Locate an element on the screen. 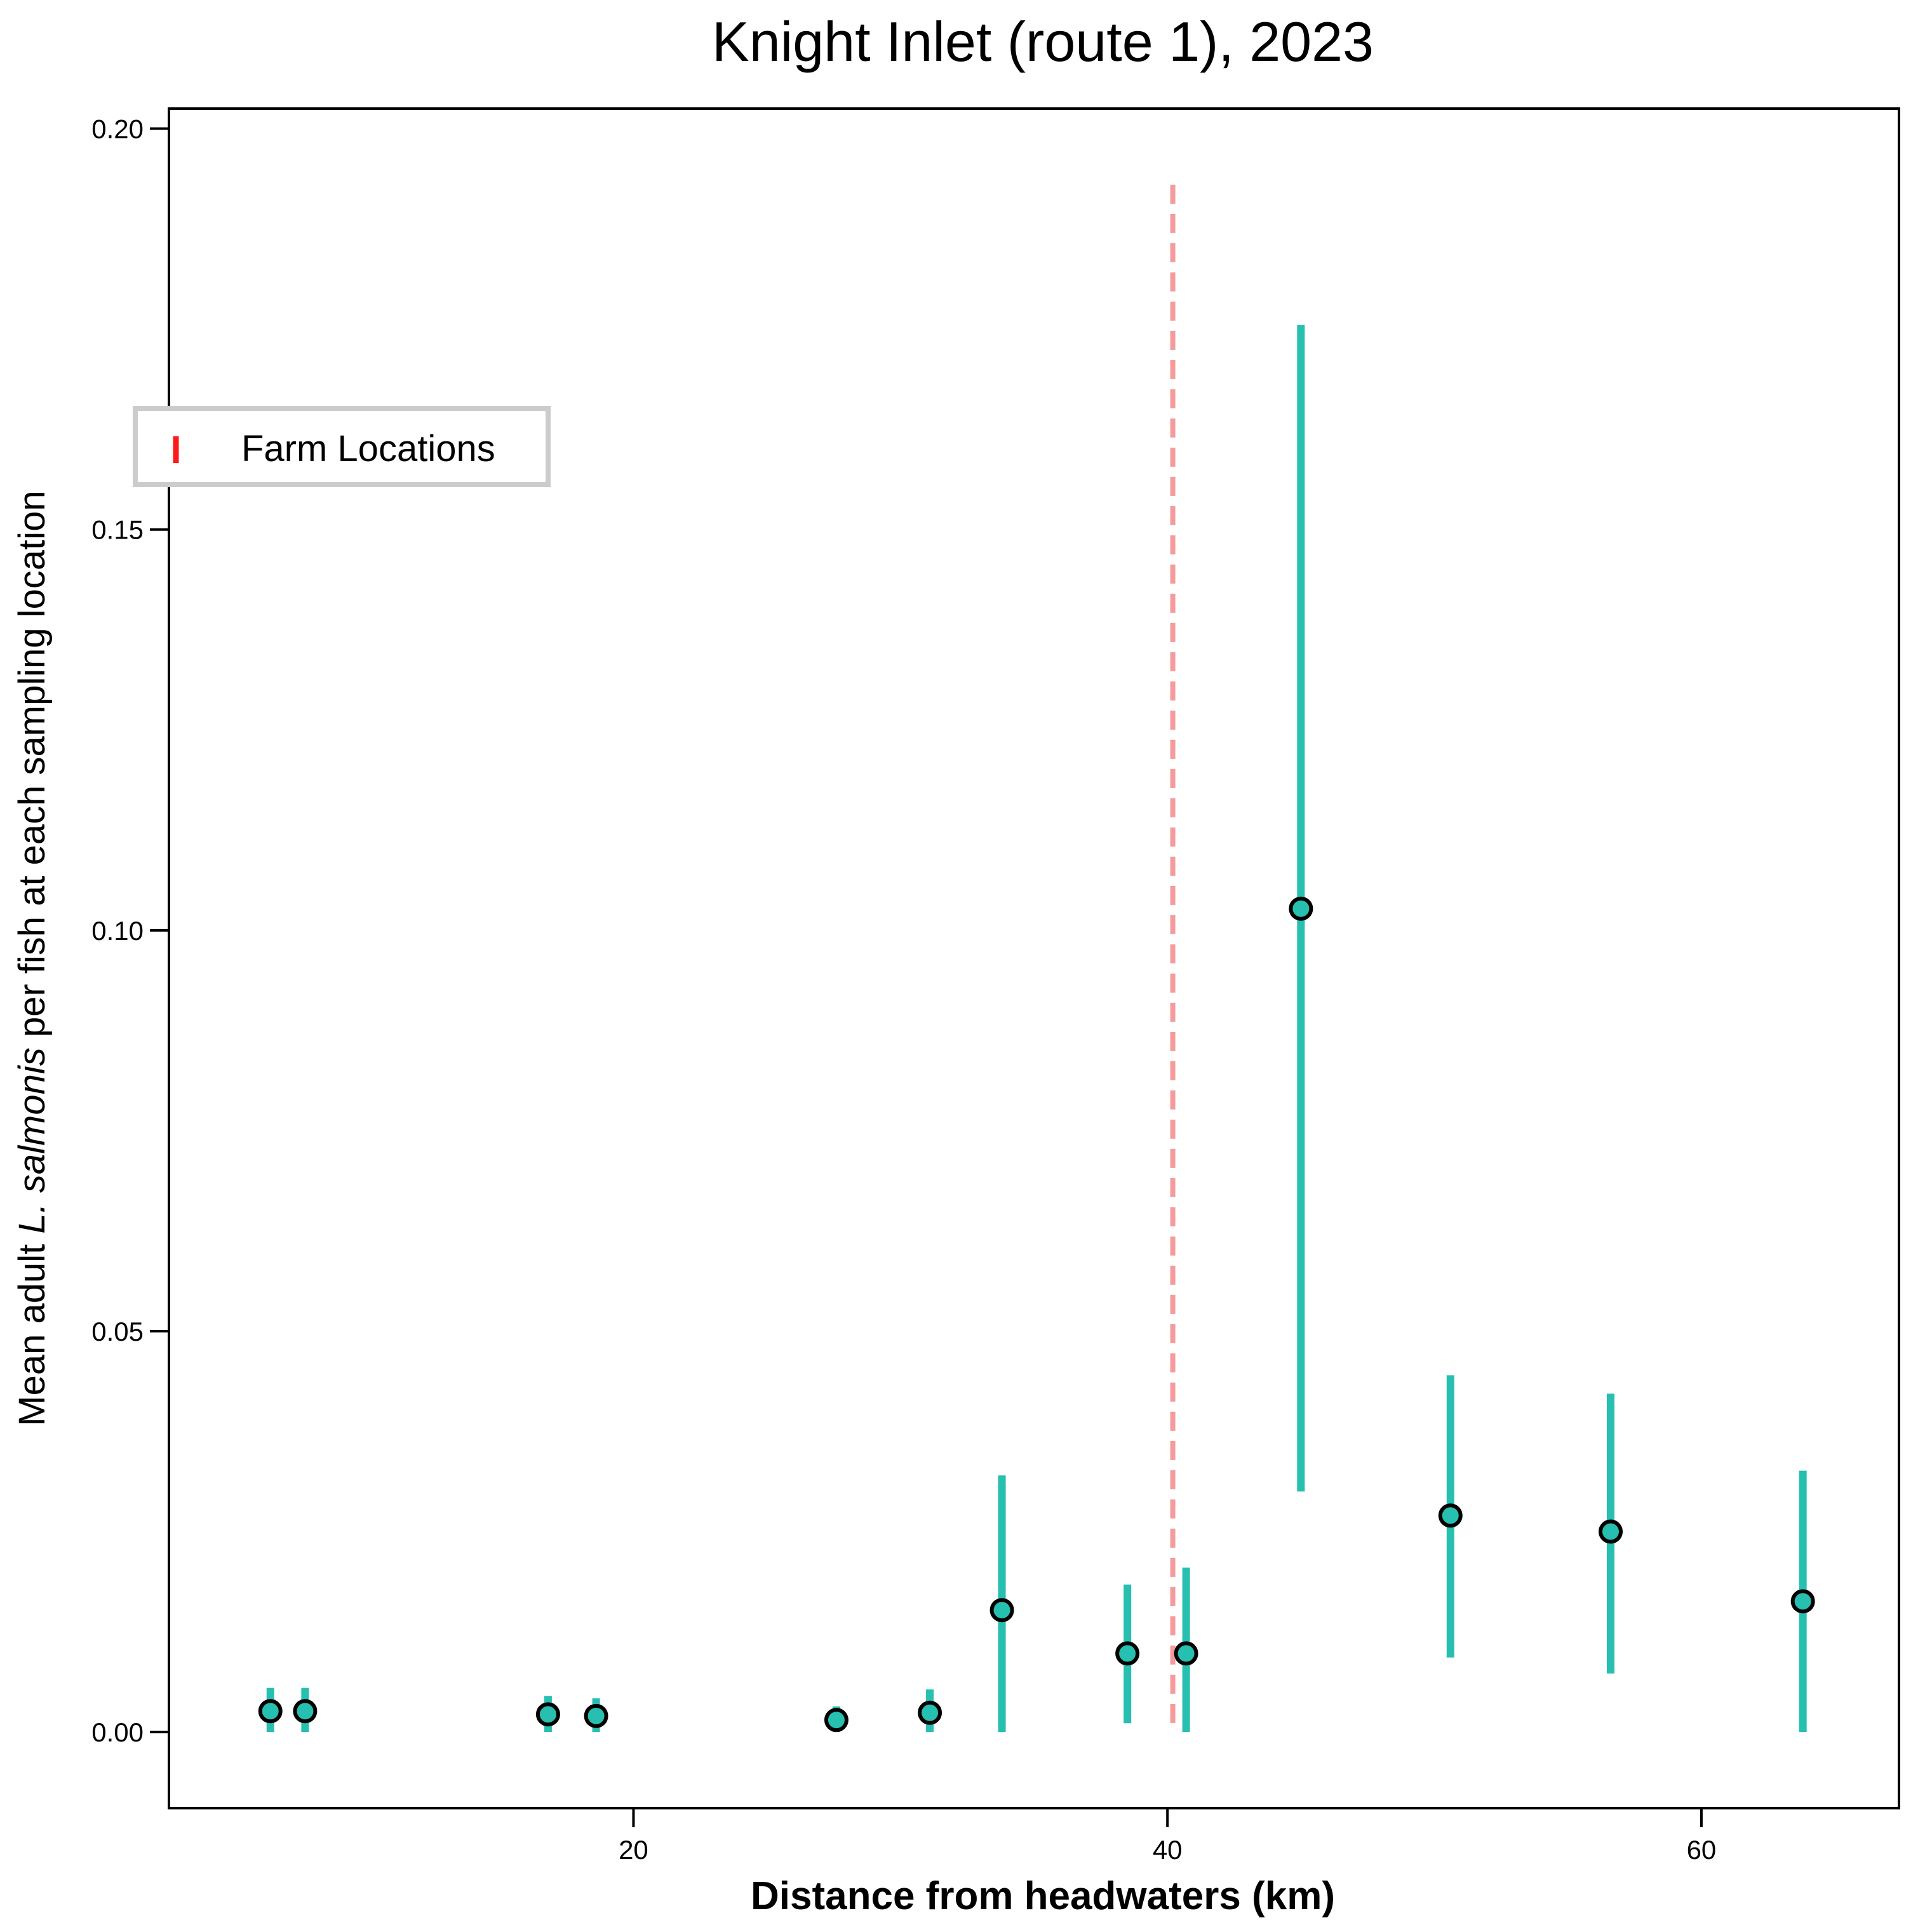 This screenshot has width=1932, height=1932. legend-box is located at coordinates (342, 446).